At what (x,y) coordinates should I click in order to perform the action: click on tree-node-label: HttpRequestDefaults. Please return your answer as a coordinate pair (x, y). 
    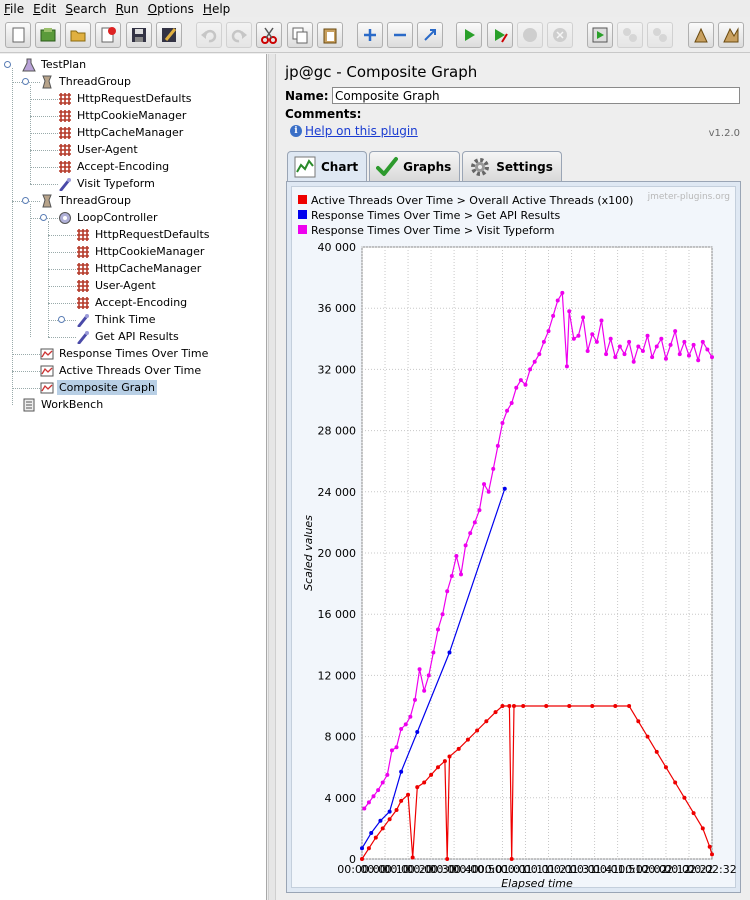
    Looking at the image, I should click on (152, 234).